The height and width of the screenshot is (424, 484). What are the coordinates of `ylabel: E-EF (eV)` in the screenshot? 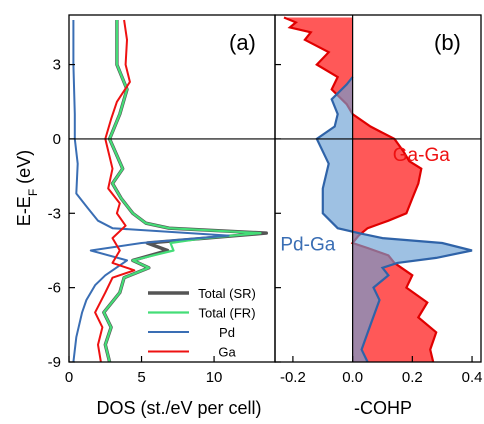 It's located at (27, 188).